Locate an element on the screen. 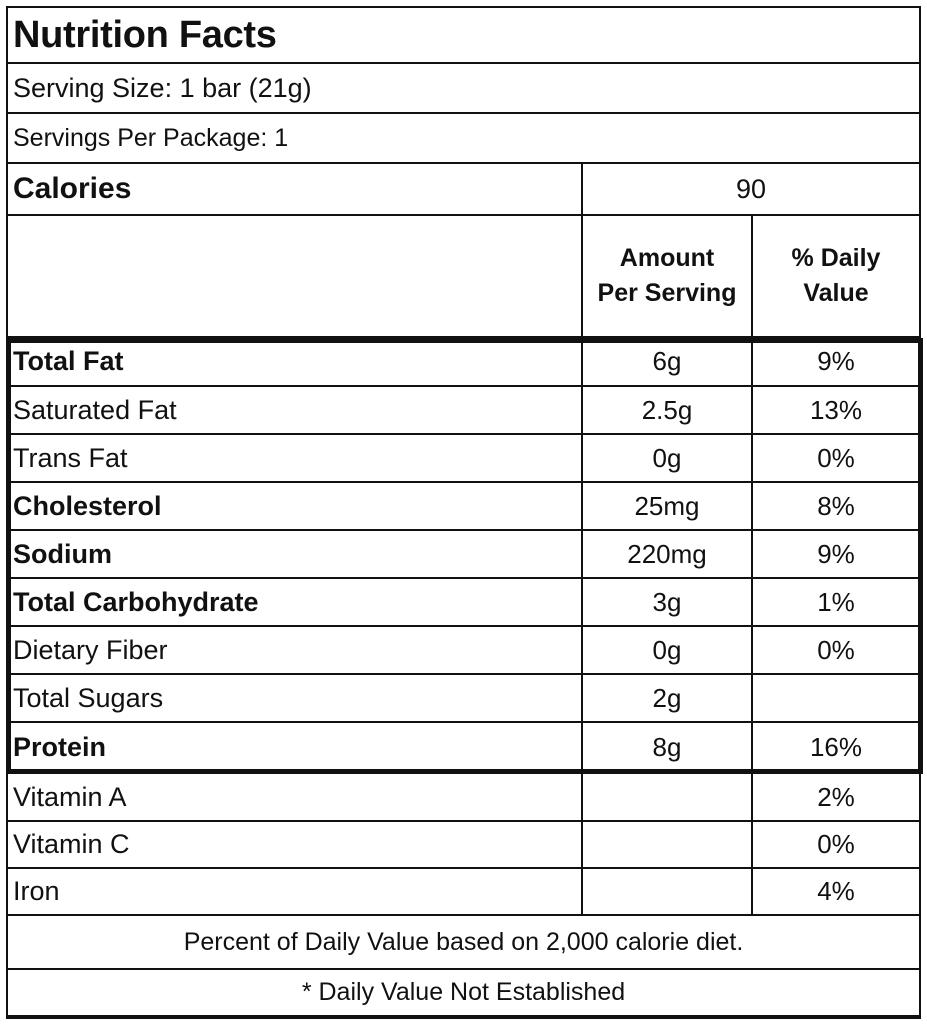  footnote-not-established: * Daily Value Not Established is located at coordinates (463, 992).